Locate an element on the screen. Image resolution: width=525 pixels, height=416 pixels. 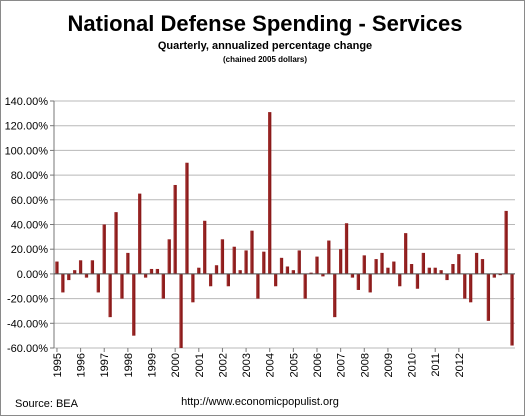
y-tick-label: 140.00% is located at coordinates (27, 102).